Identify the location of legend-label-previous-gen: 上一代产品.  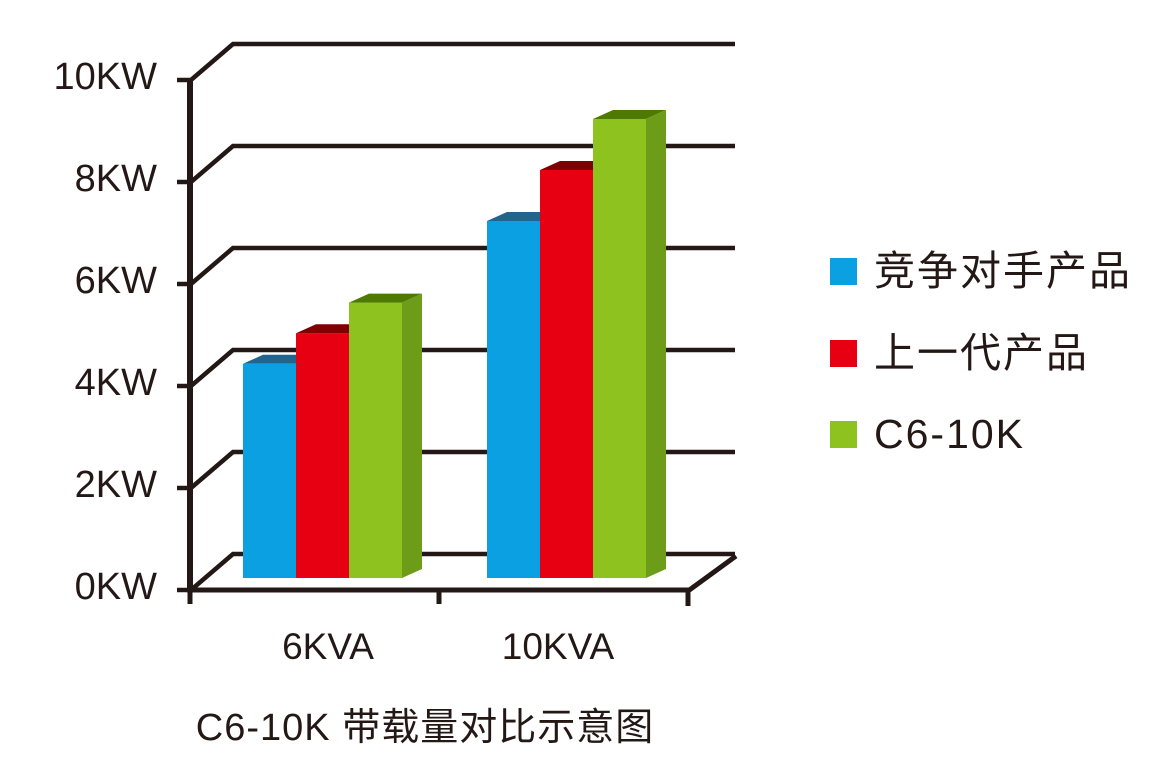
(981, 353).